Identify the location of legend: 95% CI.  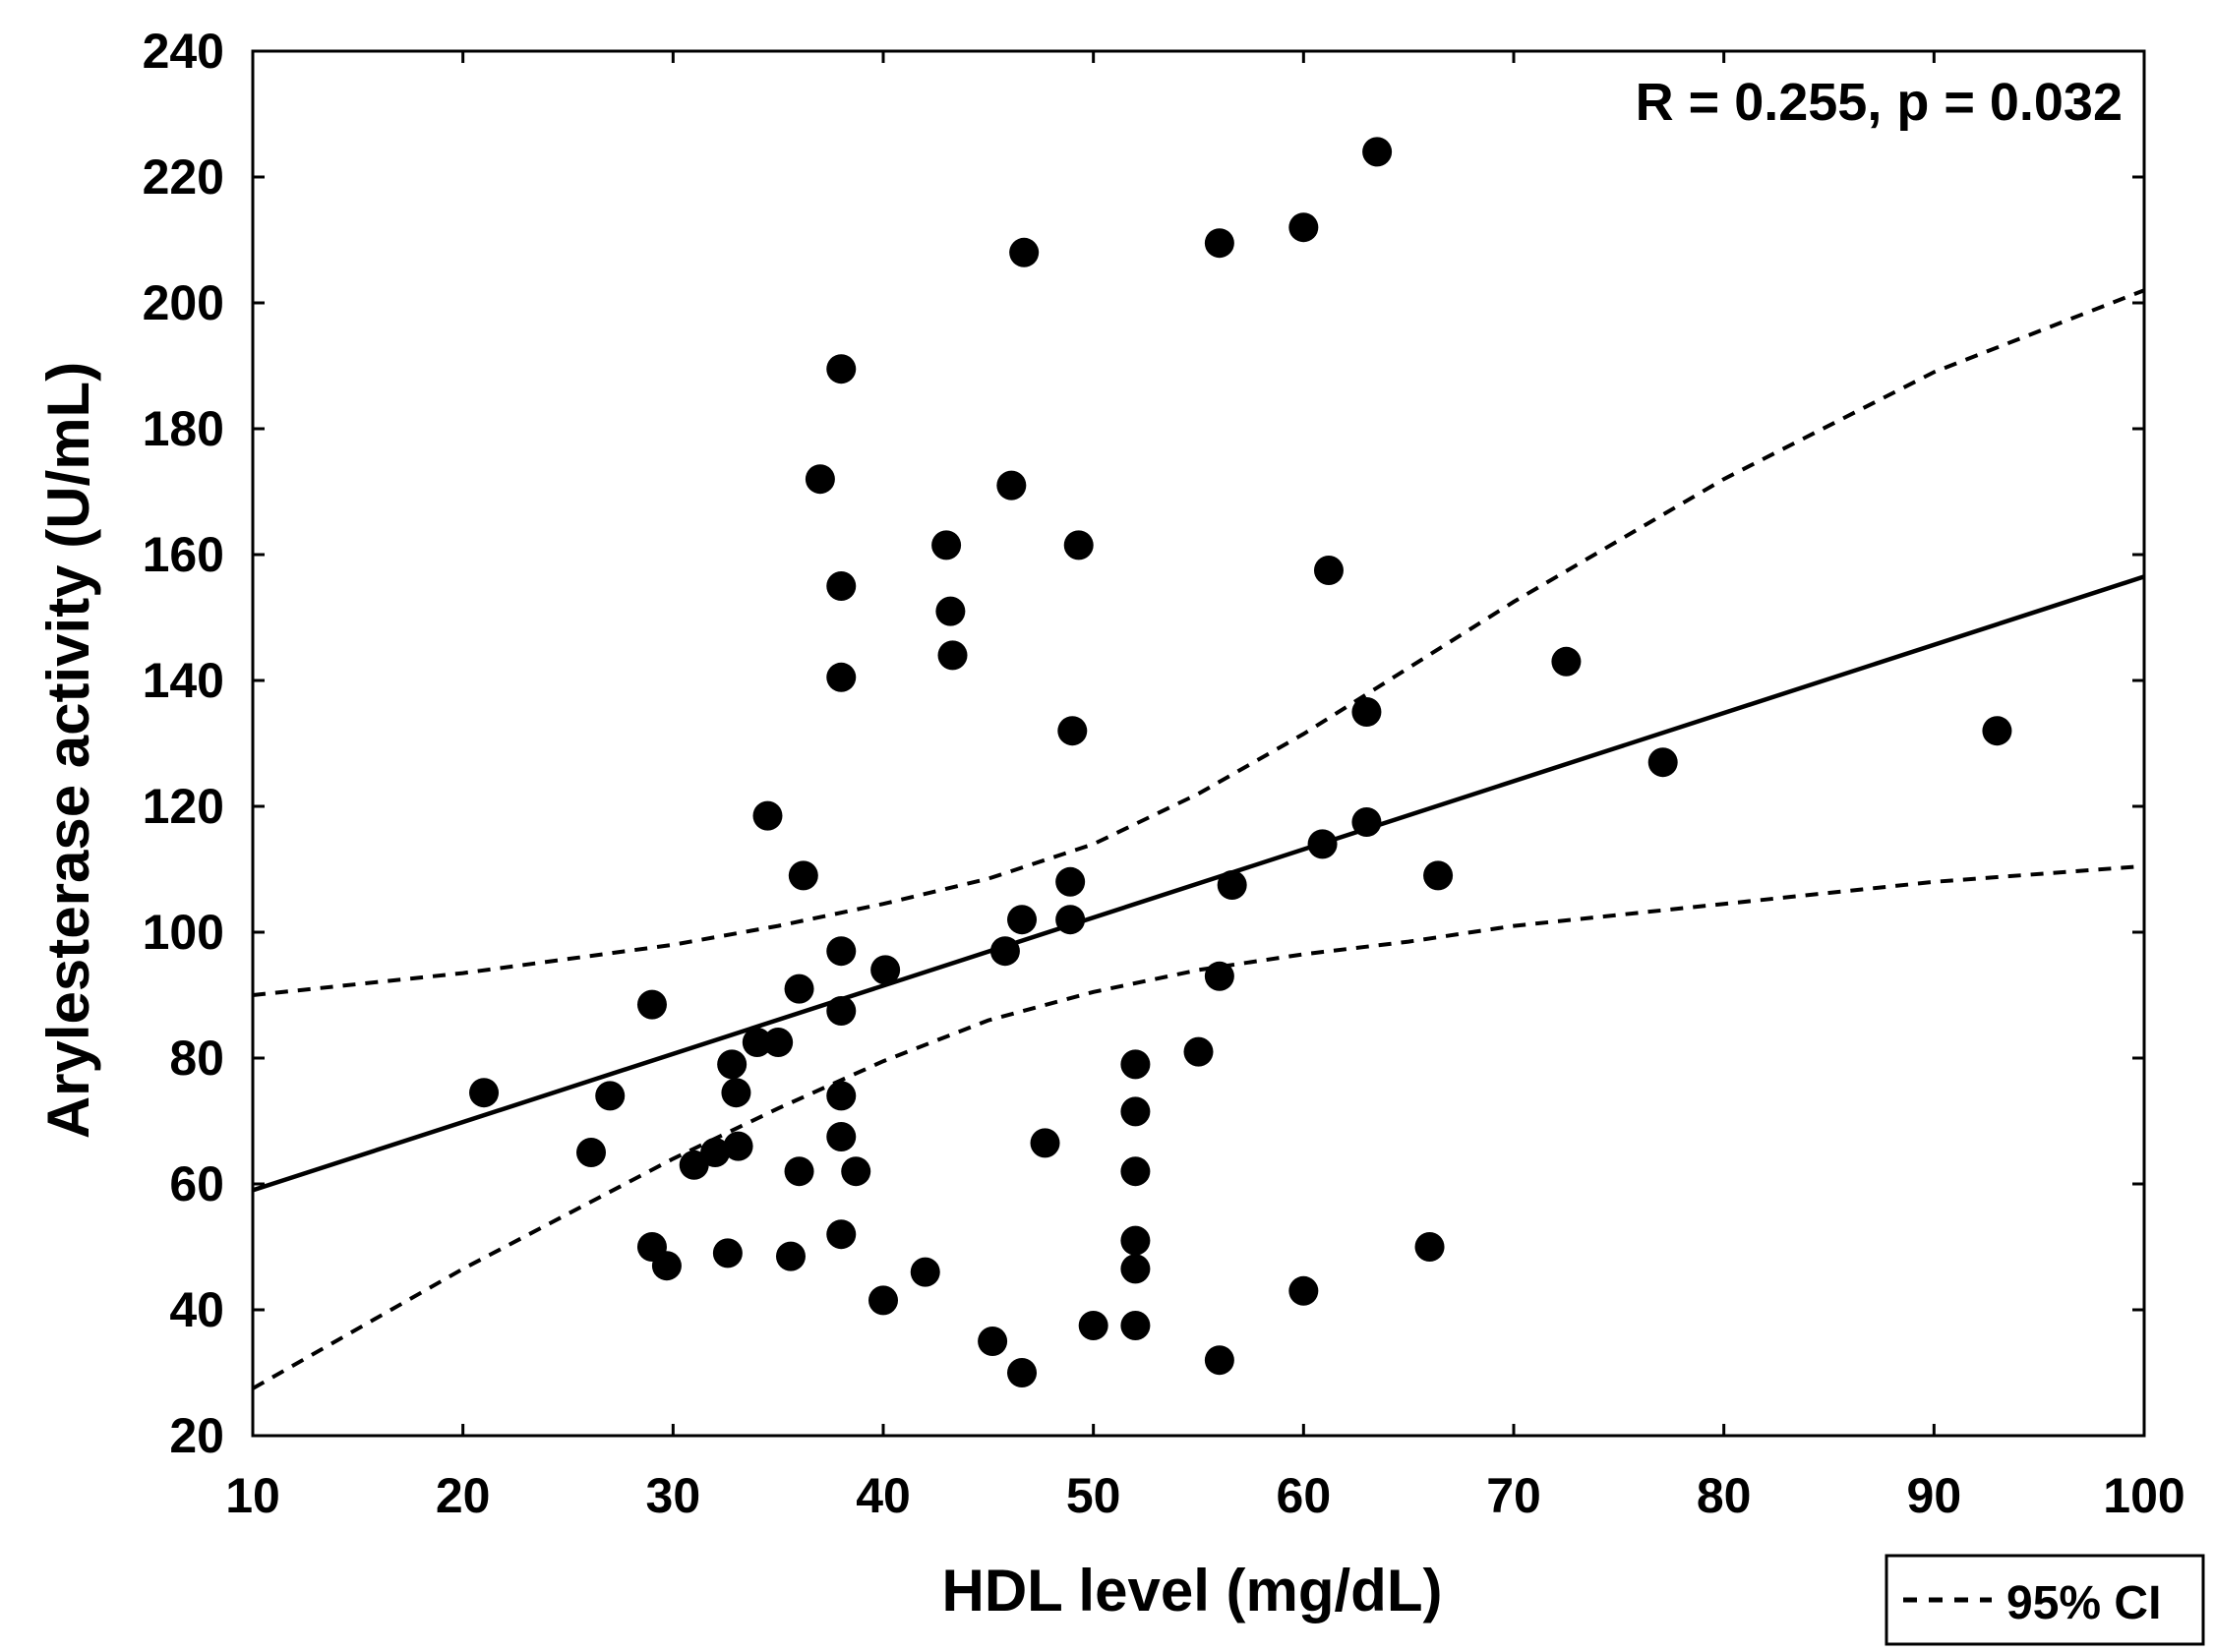
(2045, 1600).